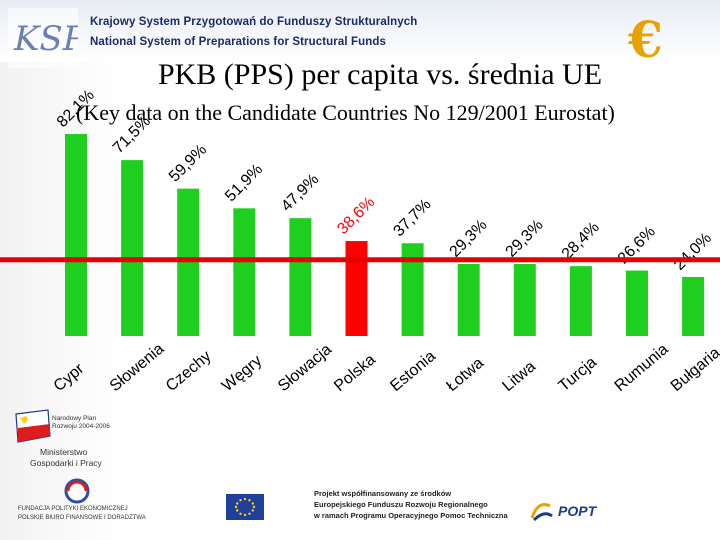 The height and width of the screenshot is (540, 720). I want to click on value-label-5: 38,6%, so click(356, 216).